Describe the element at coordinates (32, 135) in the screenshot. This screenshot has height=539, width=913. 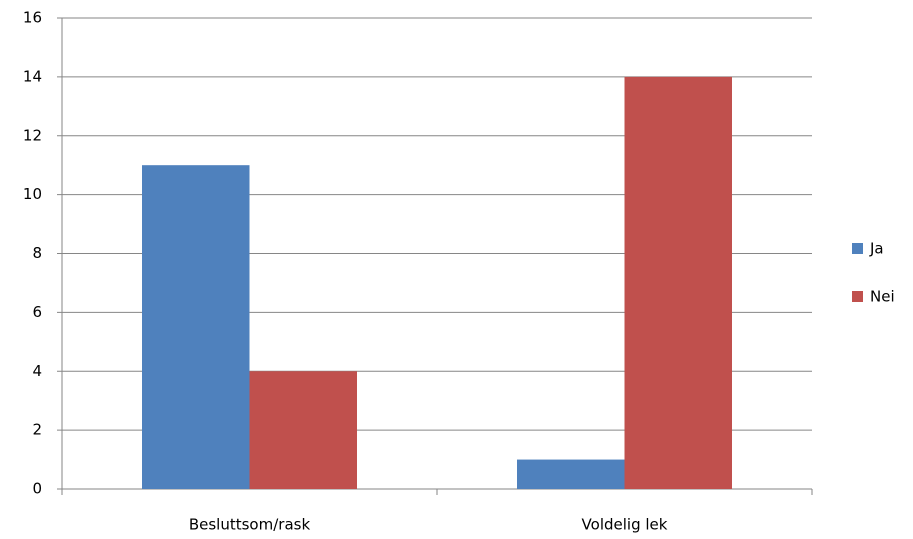
I see `y-tick-label: 12` at that location.